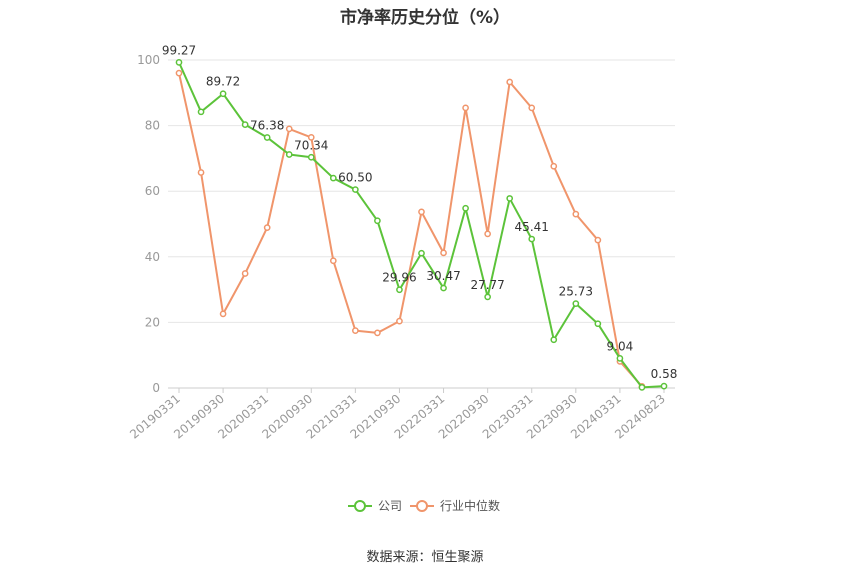 This screenshot has width=850, height=575. Describe the element at coordinates (532, 227) in the screenshot. I see `data-label: 45.41` at that location.